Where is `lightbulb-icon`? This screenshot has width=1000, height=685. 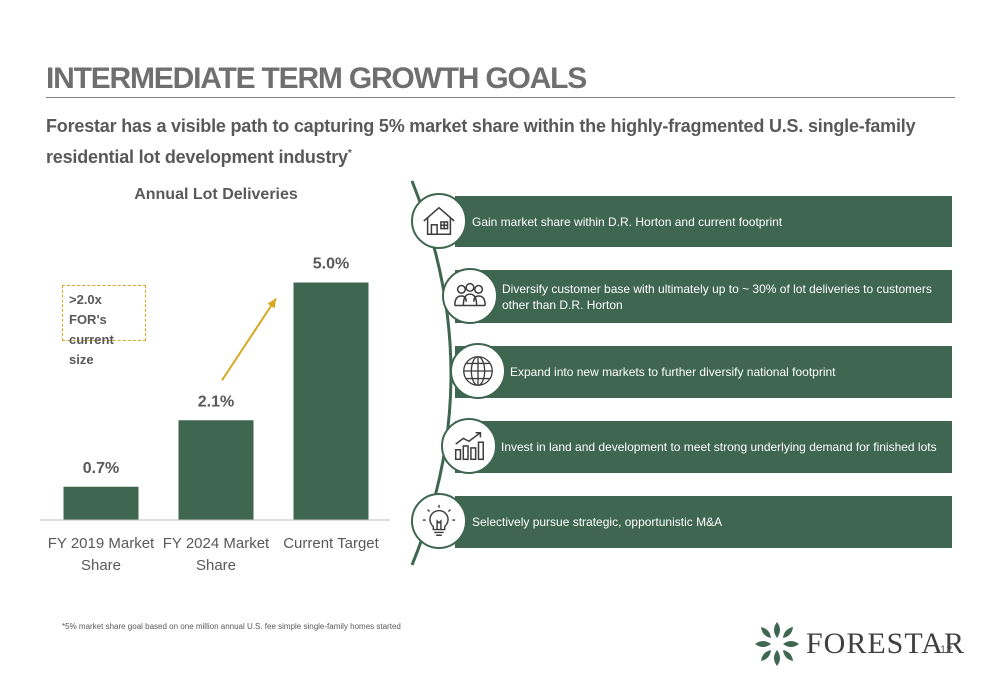 lightbulb-icon is located at coordinates (439, 521).